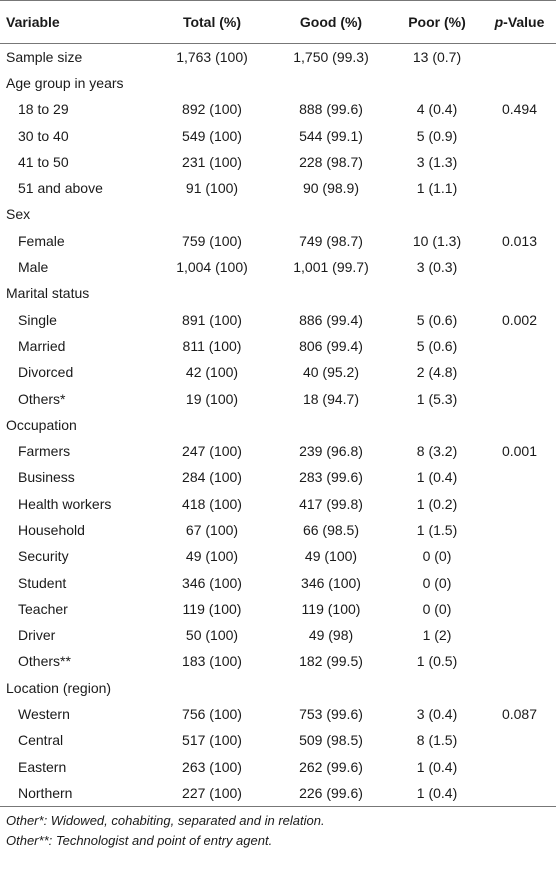  I want to click on table-row: Household 67 (100) 66 (98.5) 1 (1.5), so click(278, 530).